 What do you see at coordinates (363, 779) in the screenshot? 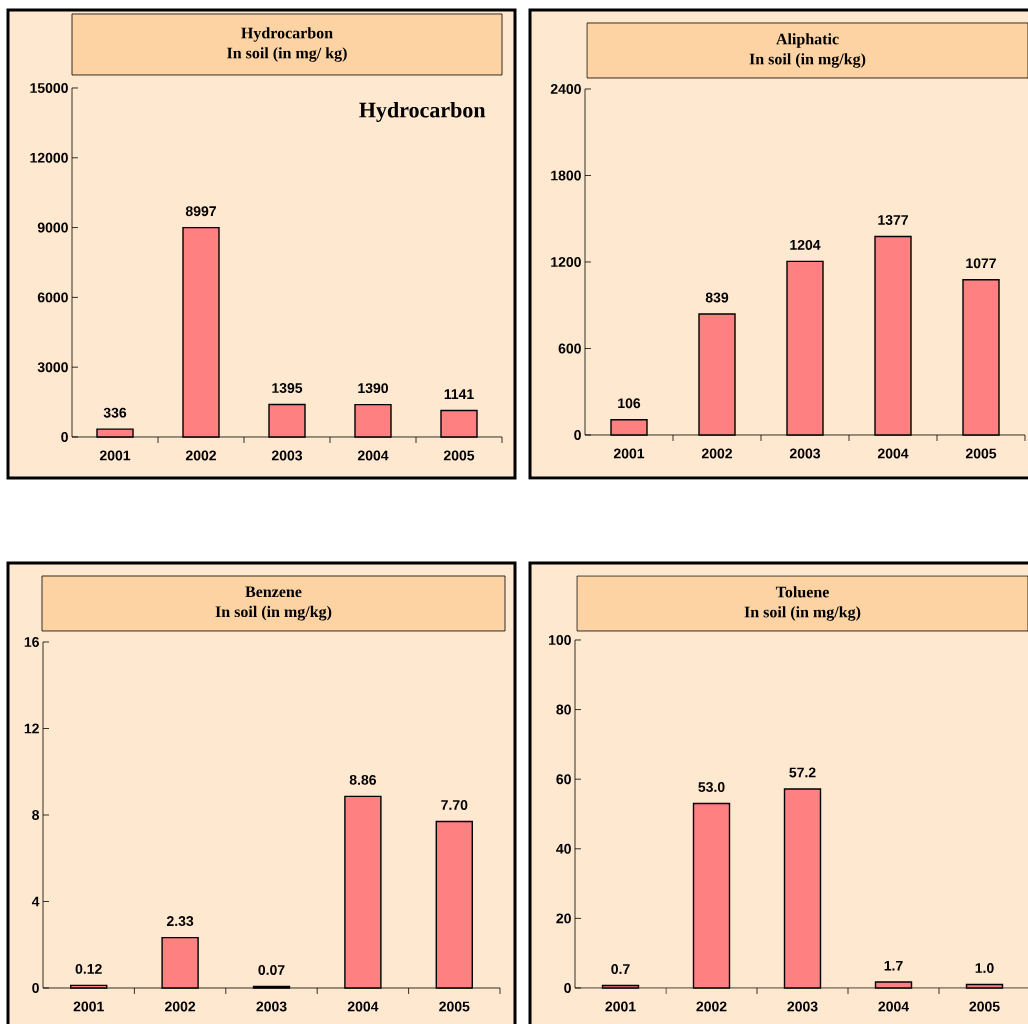
I see `data-label: 8.86` at bounding box center [363, 779].